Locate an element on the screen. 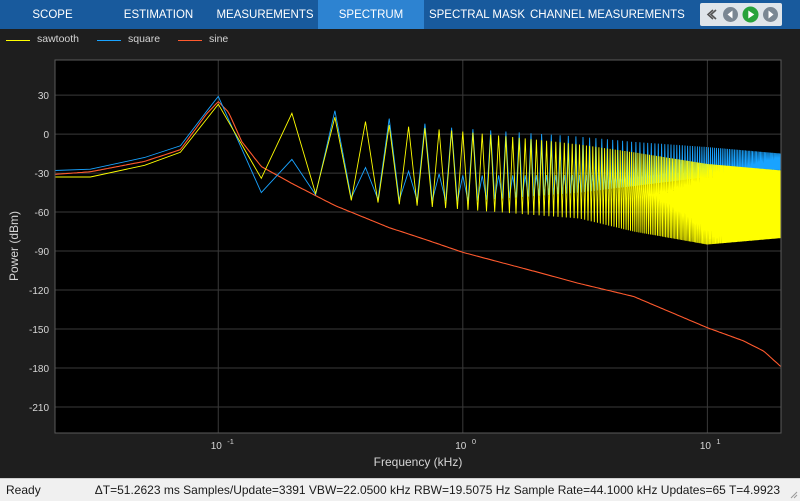 Image resolution: width=800 pixels, height=501 pixels. step-back-icon is located at coordinates (730, 14).